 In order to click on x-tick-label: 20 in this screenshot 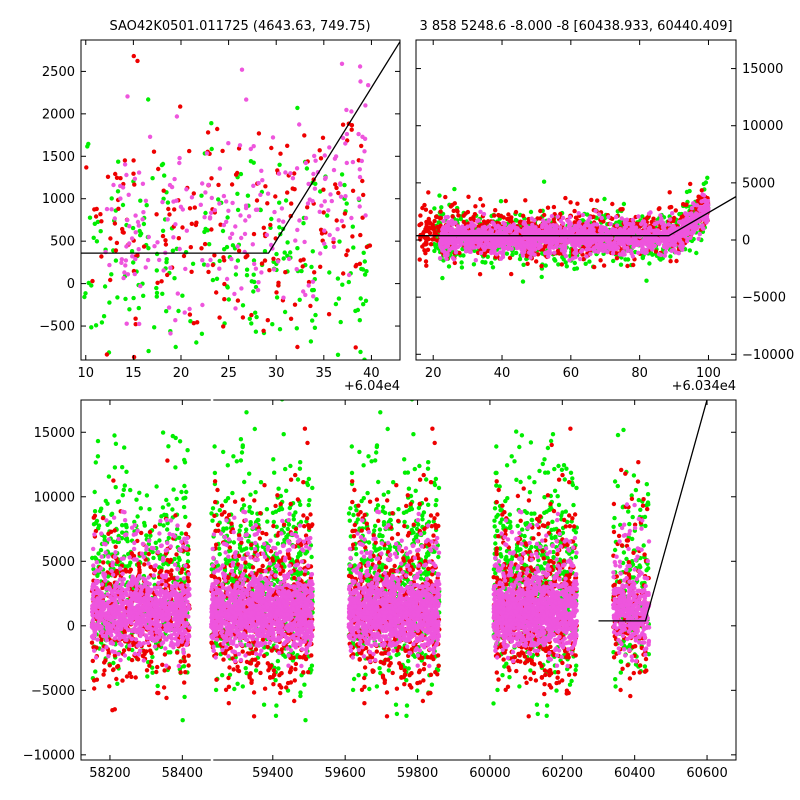, I will do `click(433, 373)`.